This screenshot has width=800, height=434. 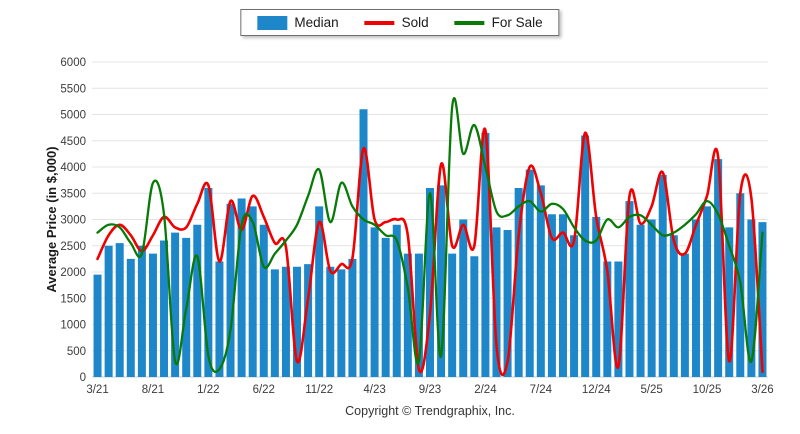 What do you see at coordinates (272, 22) in the screenshot?
I see `median-bar-swatch-icon` at bounding box center [272, 22].